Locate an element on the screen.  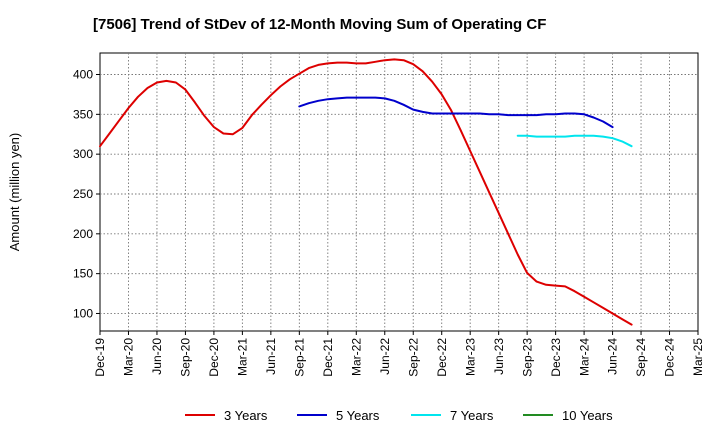
series-line-5-years is located at coordinates (456, 112).